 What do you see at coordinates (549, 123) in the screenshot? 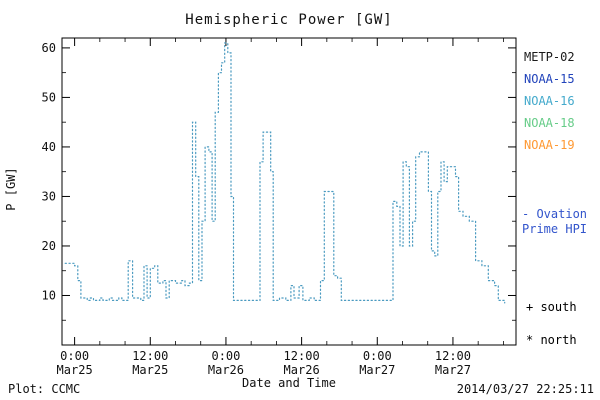
I see `legend-item-noaa-18: NOAA-18` at bounding box center [549, 123].